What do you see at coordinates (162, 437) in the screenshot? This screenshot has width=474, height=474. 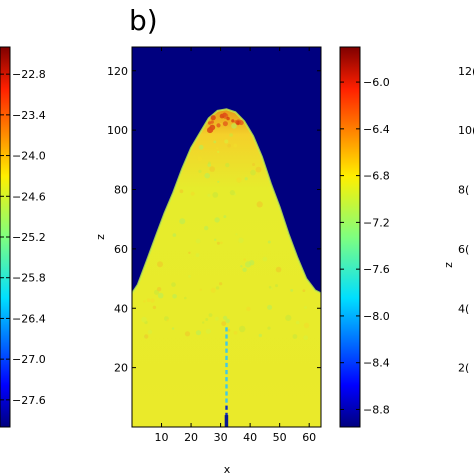 I see `x-tick-label: 10` at bounding box center [162, 437].